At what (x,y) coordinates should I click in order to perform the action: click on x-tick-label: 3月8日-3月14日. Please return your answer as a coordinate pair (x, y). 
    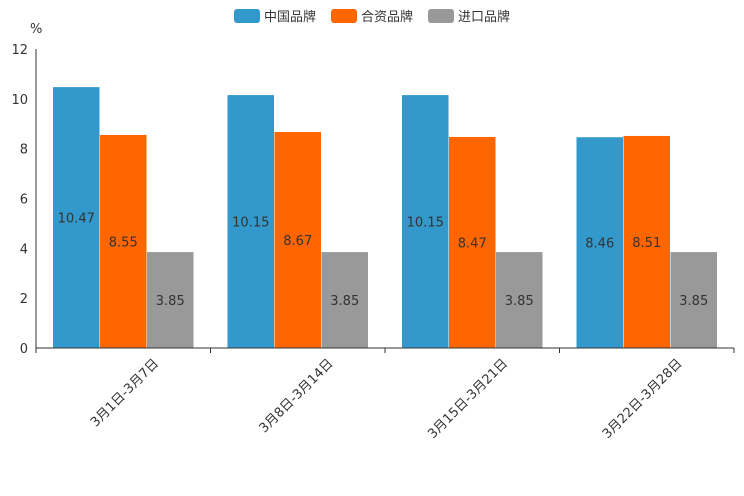
    Looking at the image, I should click on (297, 396).